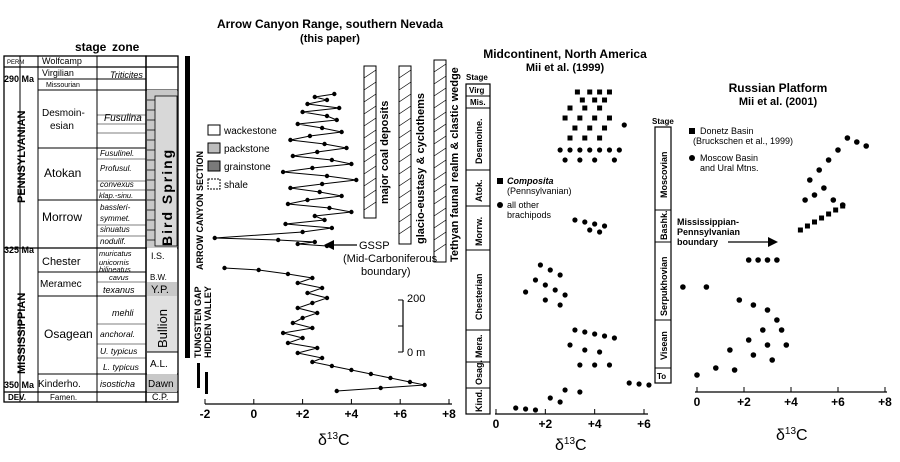 This screenshot has width=900, height=462. What do you see at coordinates (242, 157) in the screenshot?
I see `arrow-legend: wackestone packstone grainstone shale` at bounding box center [242, 157].